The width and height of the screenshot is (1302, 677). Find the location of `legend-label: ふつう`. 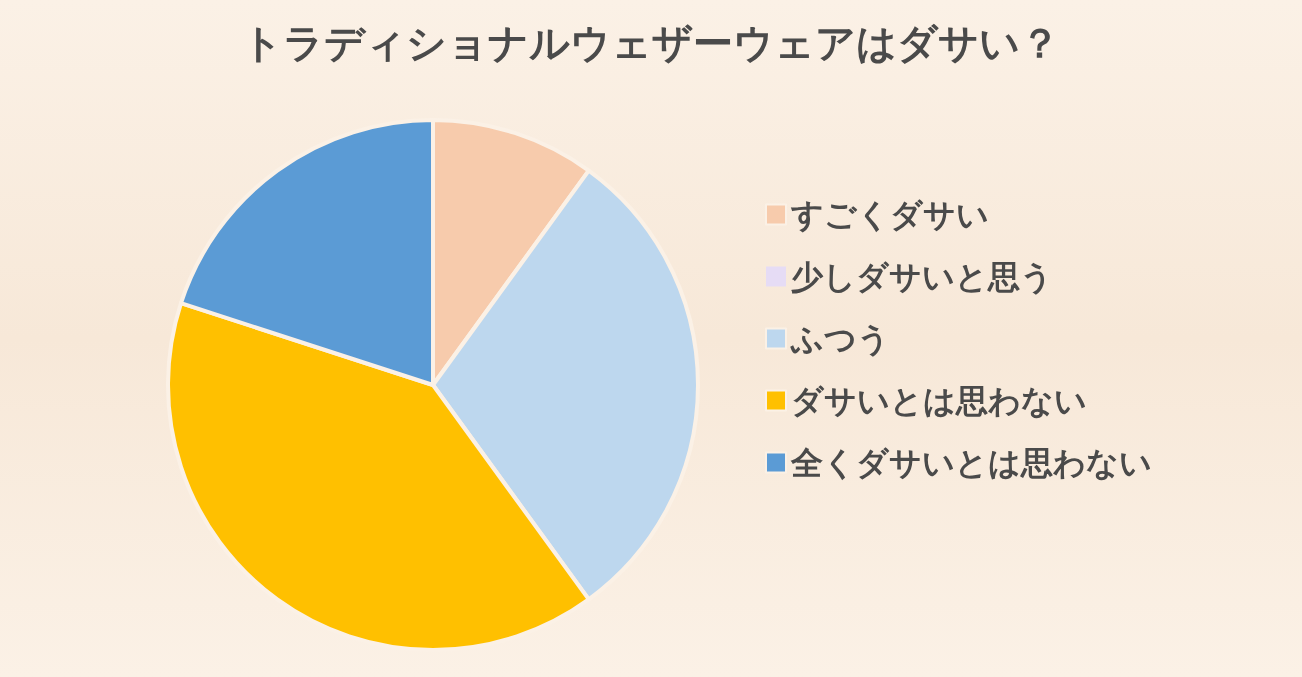

legend-label: ふつう is located at coordinates (840, 338).